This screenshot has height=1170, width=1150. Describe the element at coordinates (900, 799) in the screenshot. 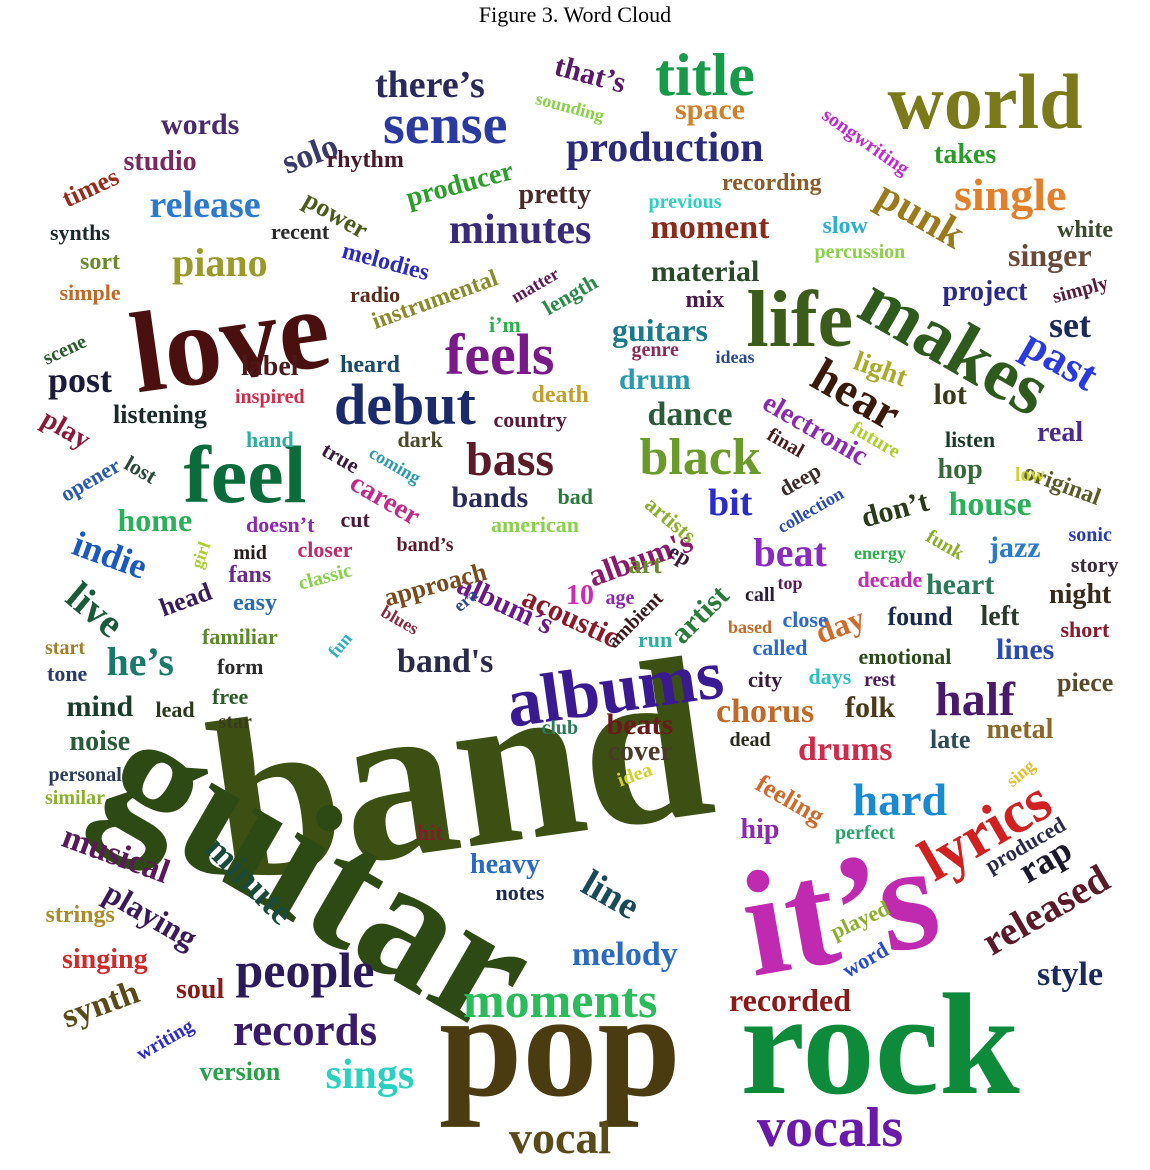

I see `word-hard: hard` at that location.